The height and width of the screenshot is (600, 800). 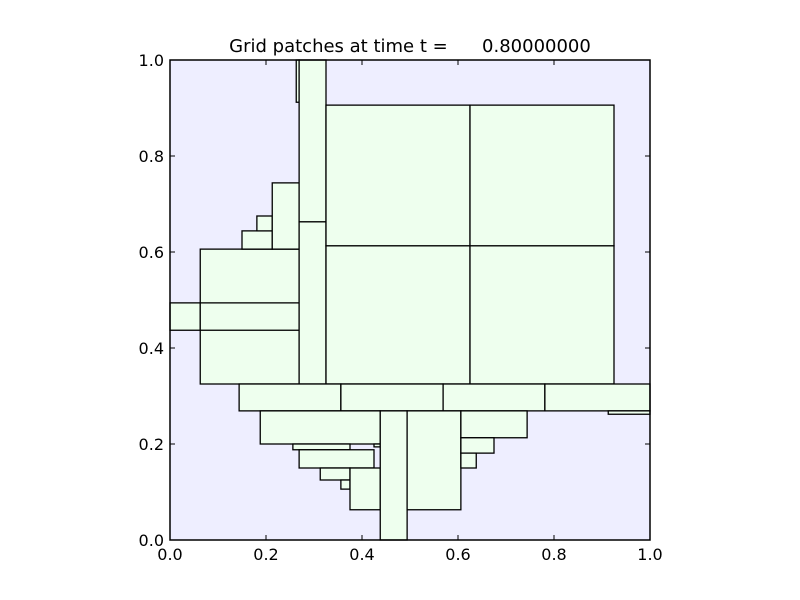 What do you see at coordinates (151, 60) in the screenshot?
I see `y-tick-label: 1.0` at bounding box center [151, 60].